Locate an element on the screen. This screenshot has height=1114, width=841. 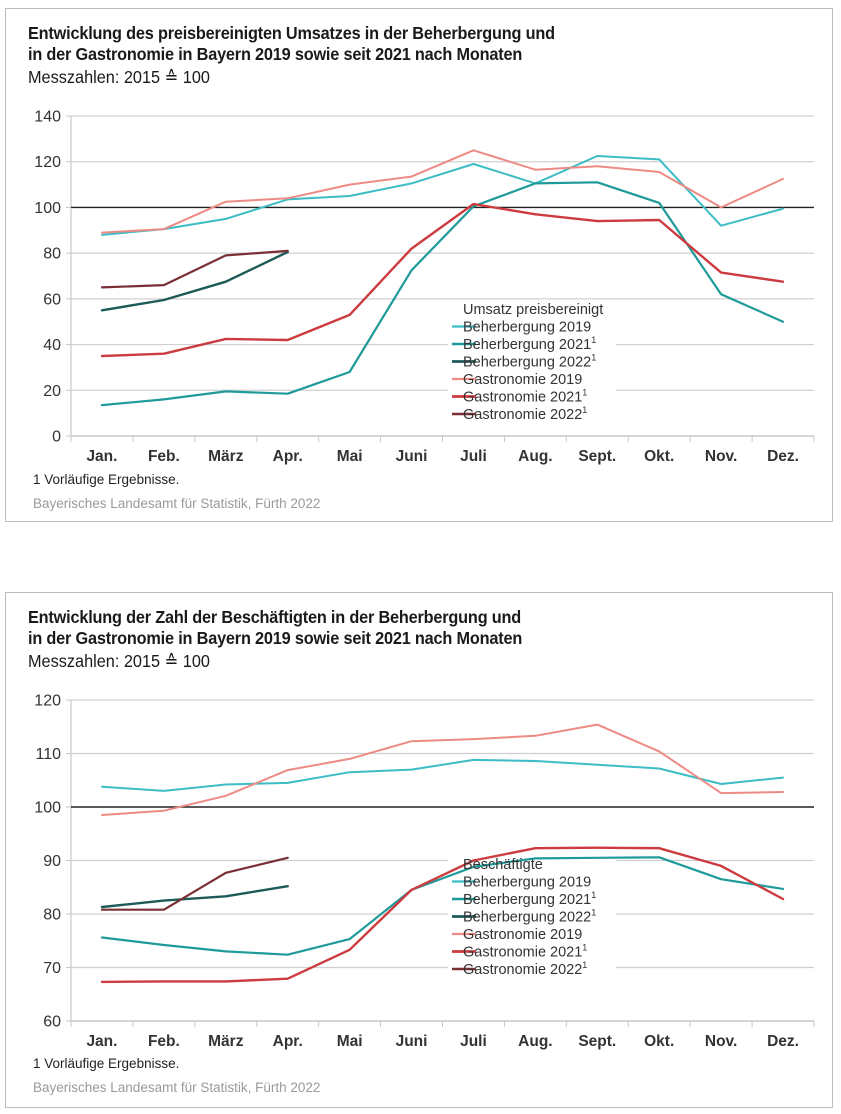
y-tick-label: 140 is located at coordinates (47, 117).